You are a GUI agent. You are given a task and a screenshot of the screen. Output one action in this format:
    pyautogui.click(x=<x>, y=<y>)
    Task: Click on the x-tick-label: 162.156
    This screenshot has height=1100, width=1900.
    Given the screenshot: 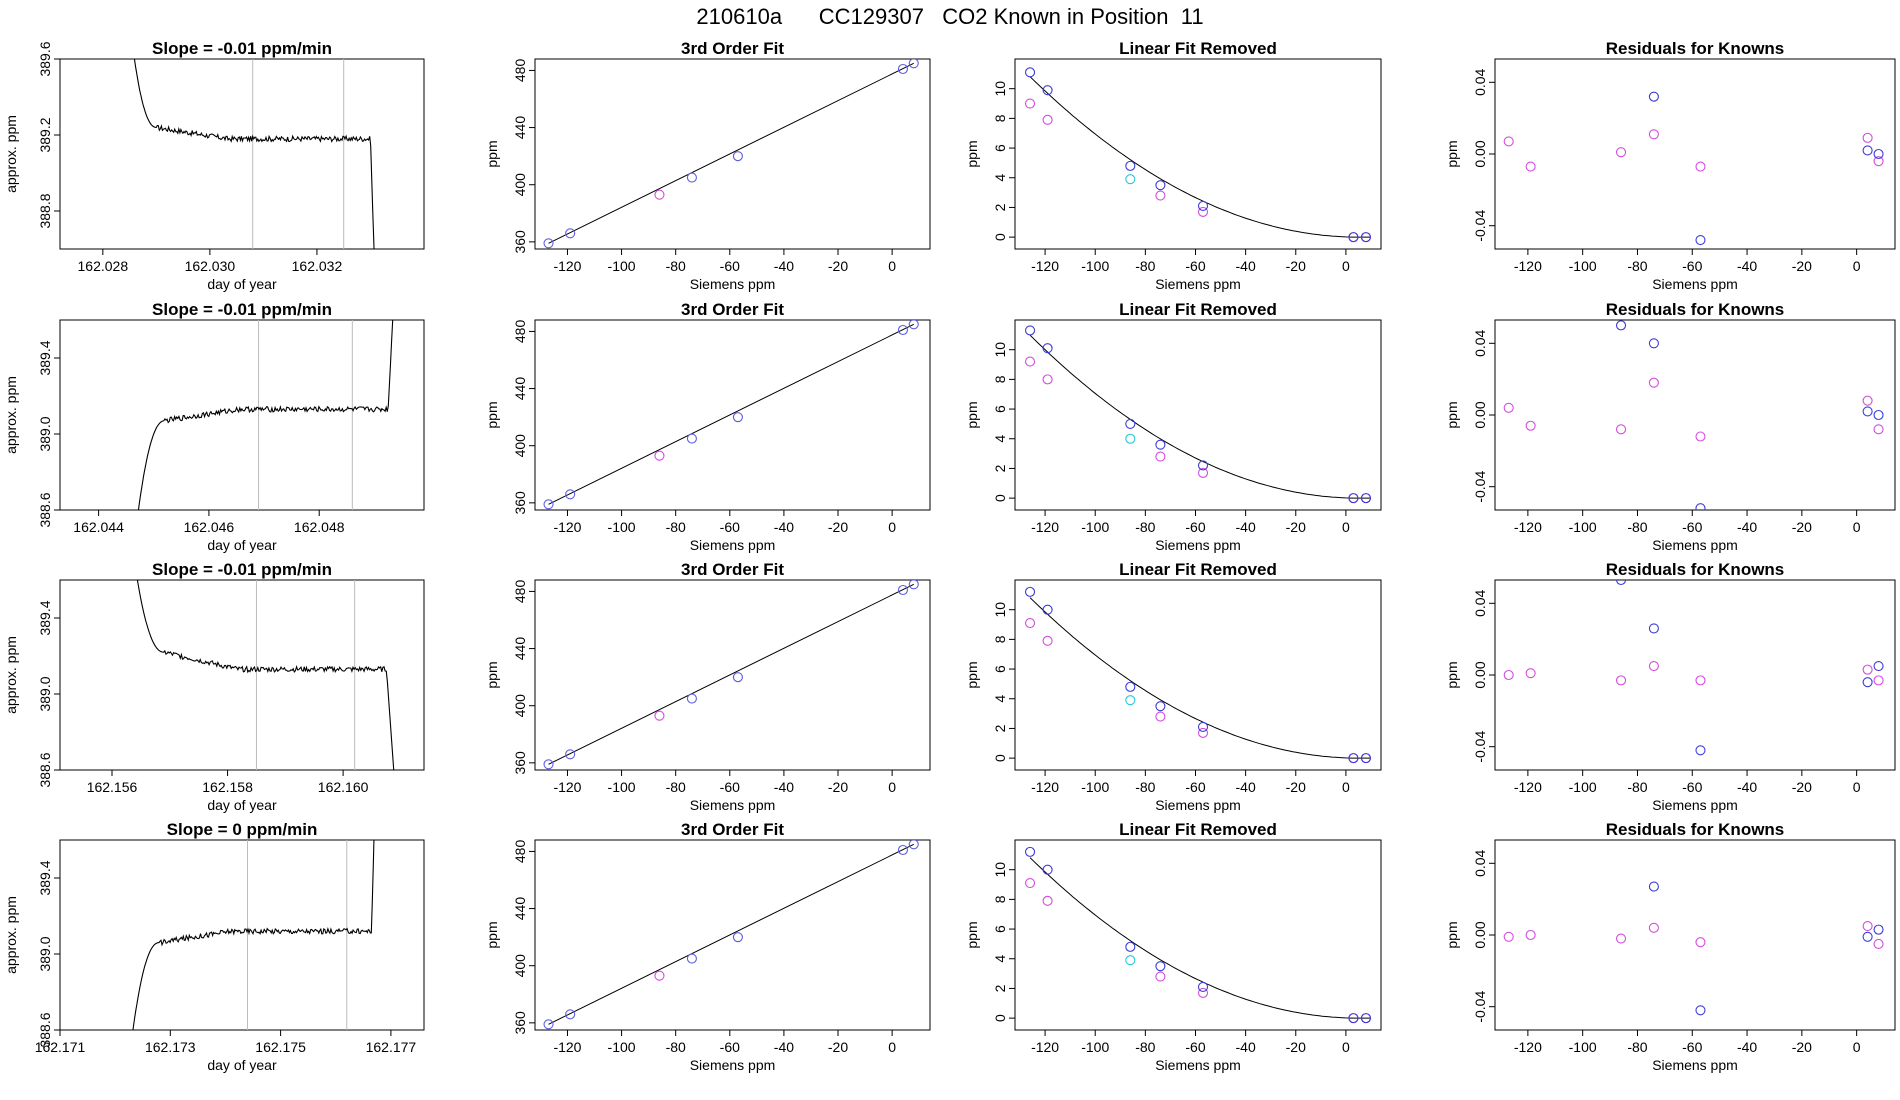 What is the action you would take?
    pyautogui.click(x=112, y=787)
    